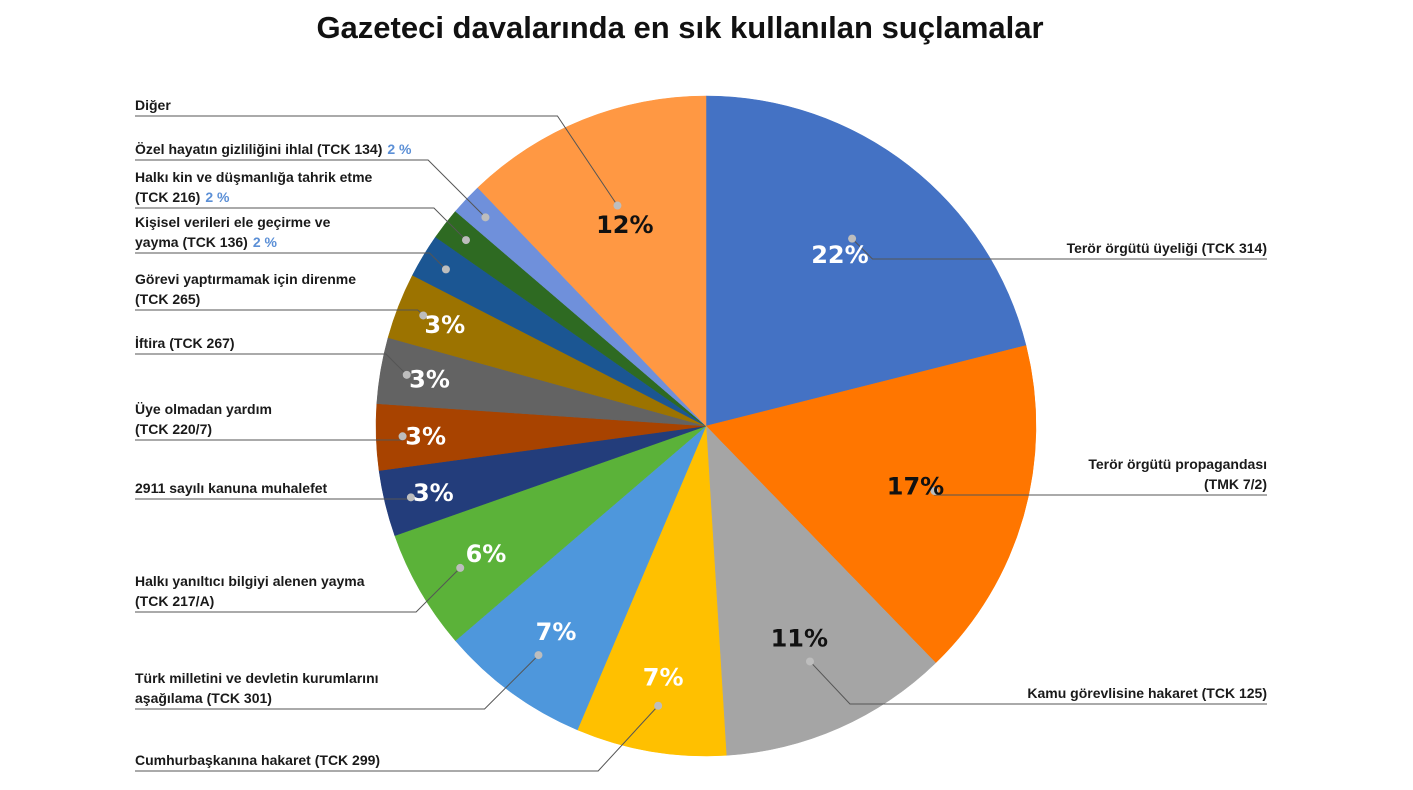 This screenshot has width=1413, height=790. What do you see at coordinates (1235, 484) in the screenshot?
I see `category-label: (TMK 7/2)` at bounding box center [1235, 484].